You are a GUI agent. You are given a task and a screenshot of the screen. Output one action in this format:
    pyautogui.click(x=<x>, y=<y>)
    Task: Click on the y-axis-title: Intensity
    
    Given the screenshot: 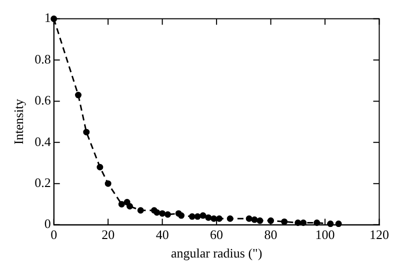 What is the action you would take?
    pyautogui.click(x=18, y=121)
    